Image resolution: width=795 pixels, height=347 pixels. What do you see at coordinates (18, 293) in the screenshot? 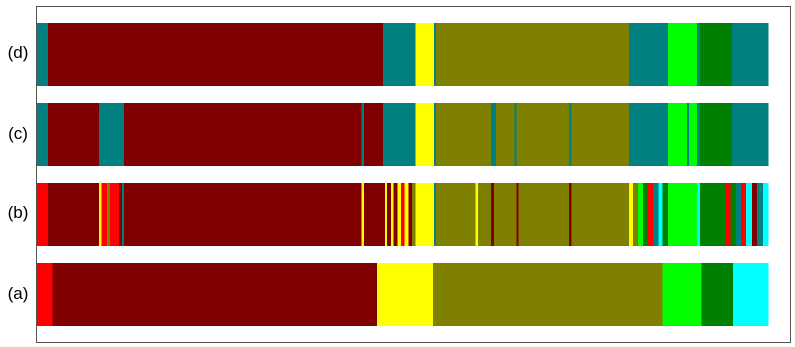
I see `row-label-a: (a)` at bounding box center [18, 293].